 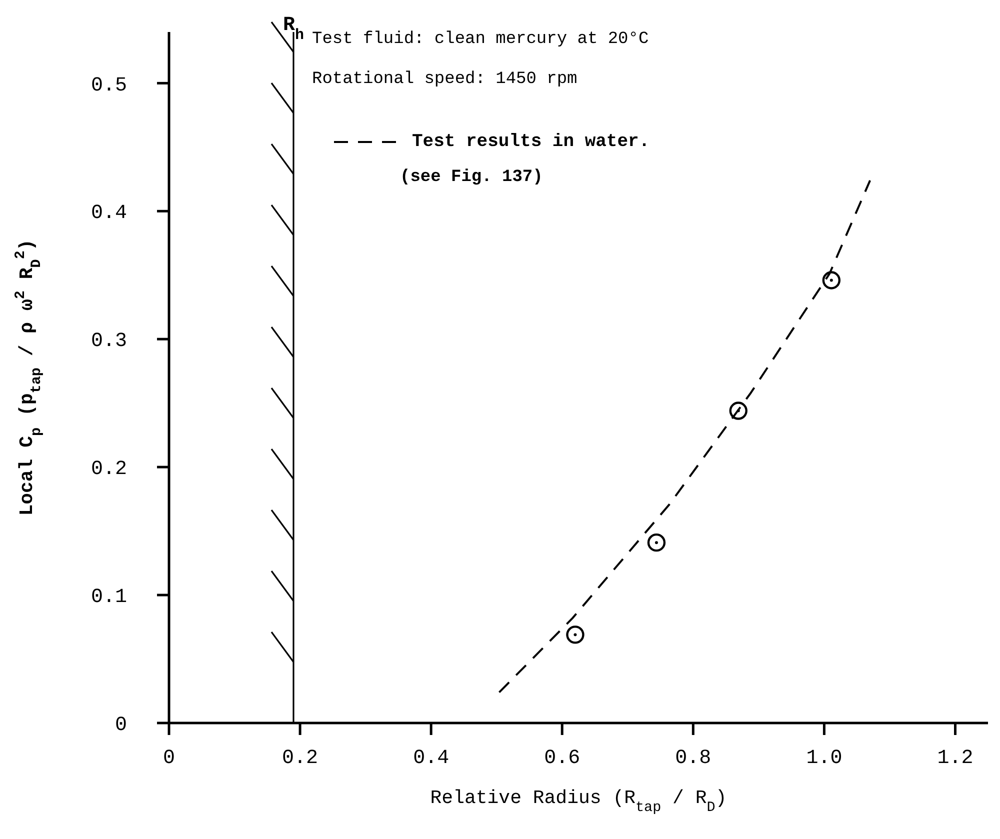 I want to click on x-axis-title: Relative Radius (R$_{tap}$ / R$_{D}$), so click(x=578, y=801).